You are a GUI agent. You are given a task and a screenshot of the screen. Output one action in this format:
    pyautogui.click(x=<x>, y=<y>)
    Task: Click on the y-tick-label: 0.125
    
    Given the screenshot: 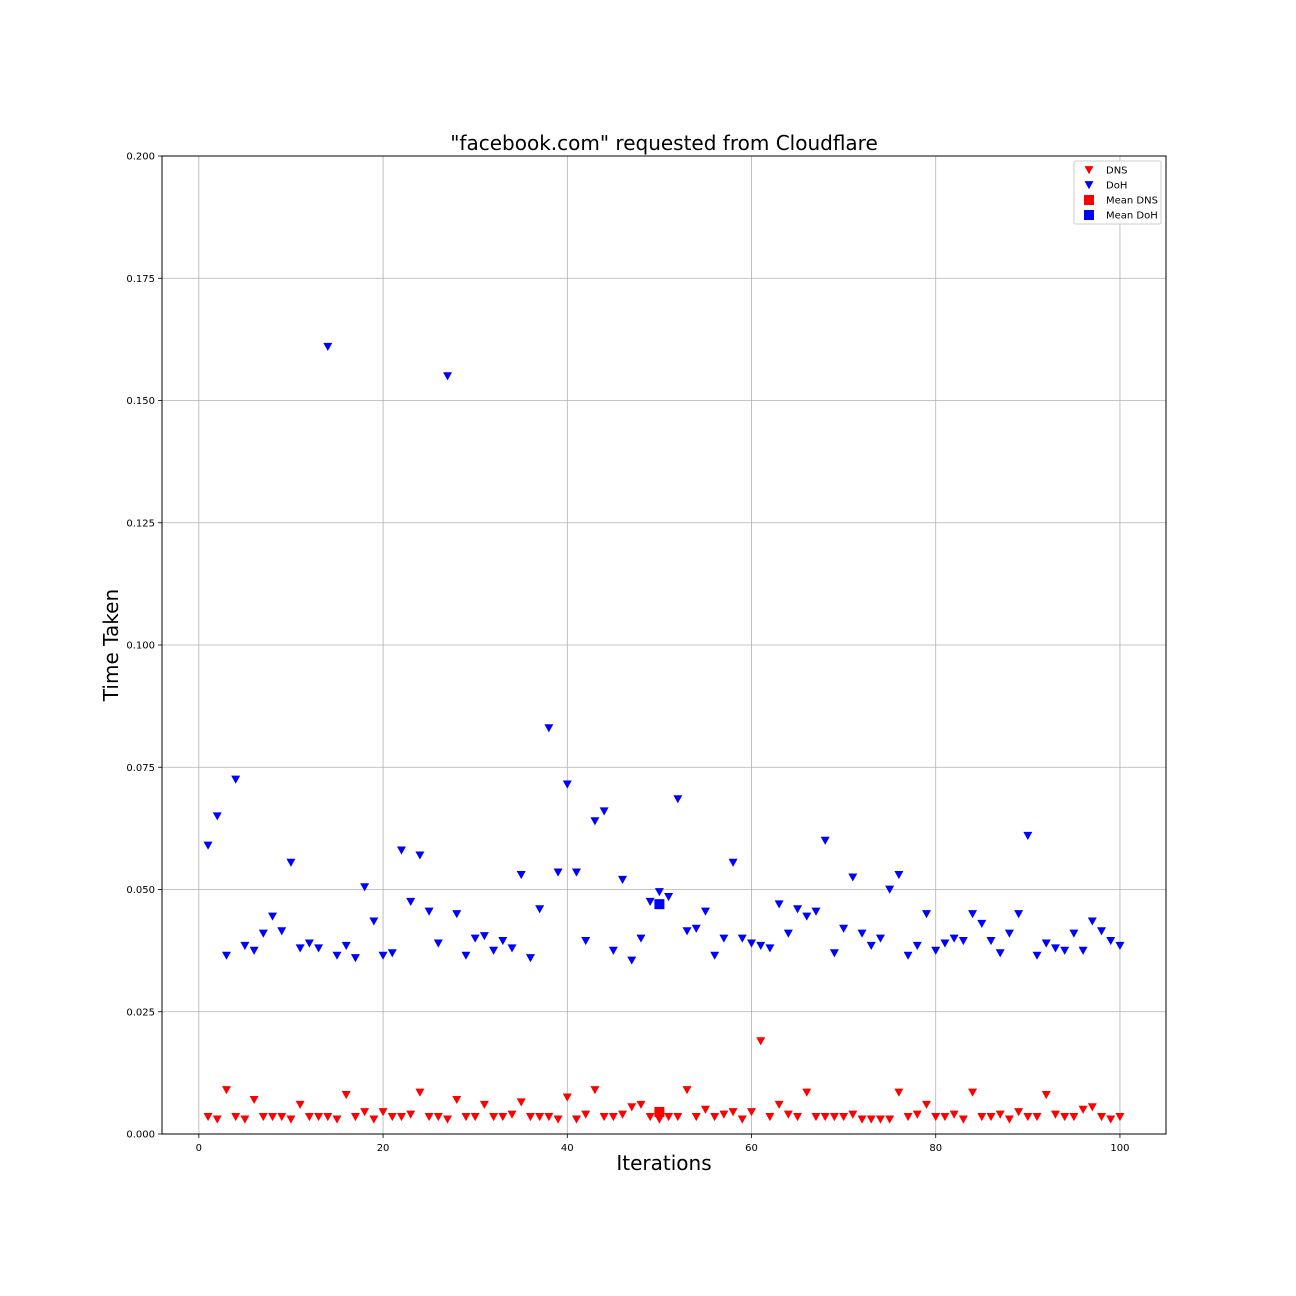 What is the action you would take?
    pyautogui.click(x=140, y=523)
    